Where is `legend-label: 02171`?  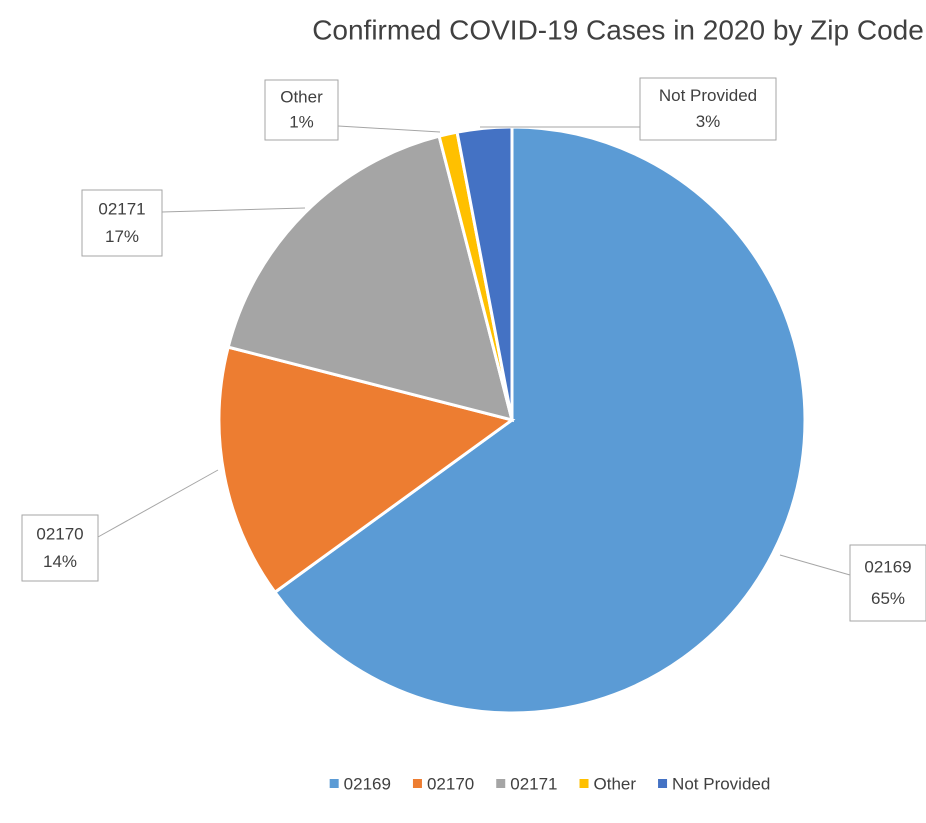
legend-label: 02171 is located at coordinates (533, 783).